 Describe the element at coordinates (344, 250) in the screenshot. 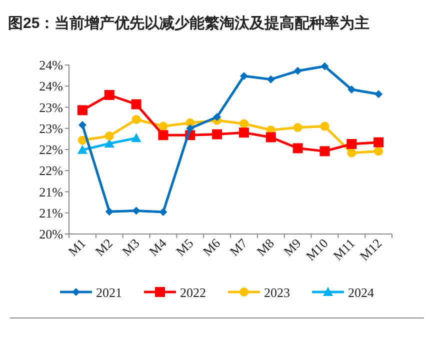

I see `x-tick-label: M11` at that location.